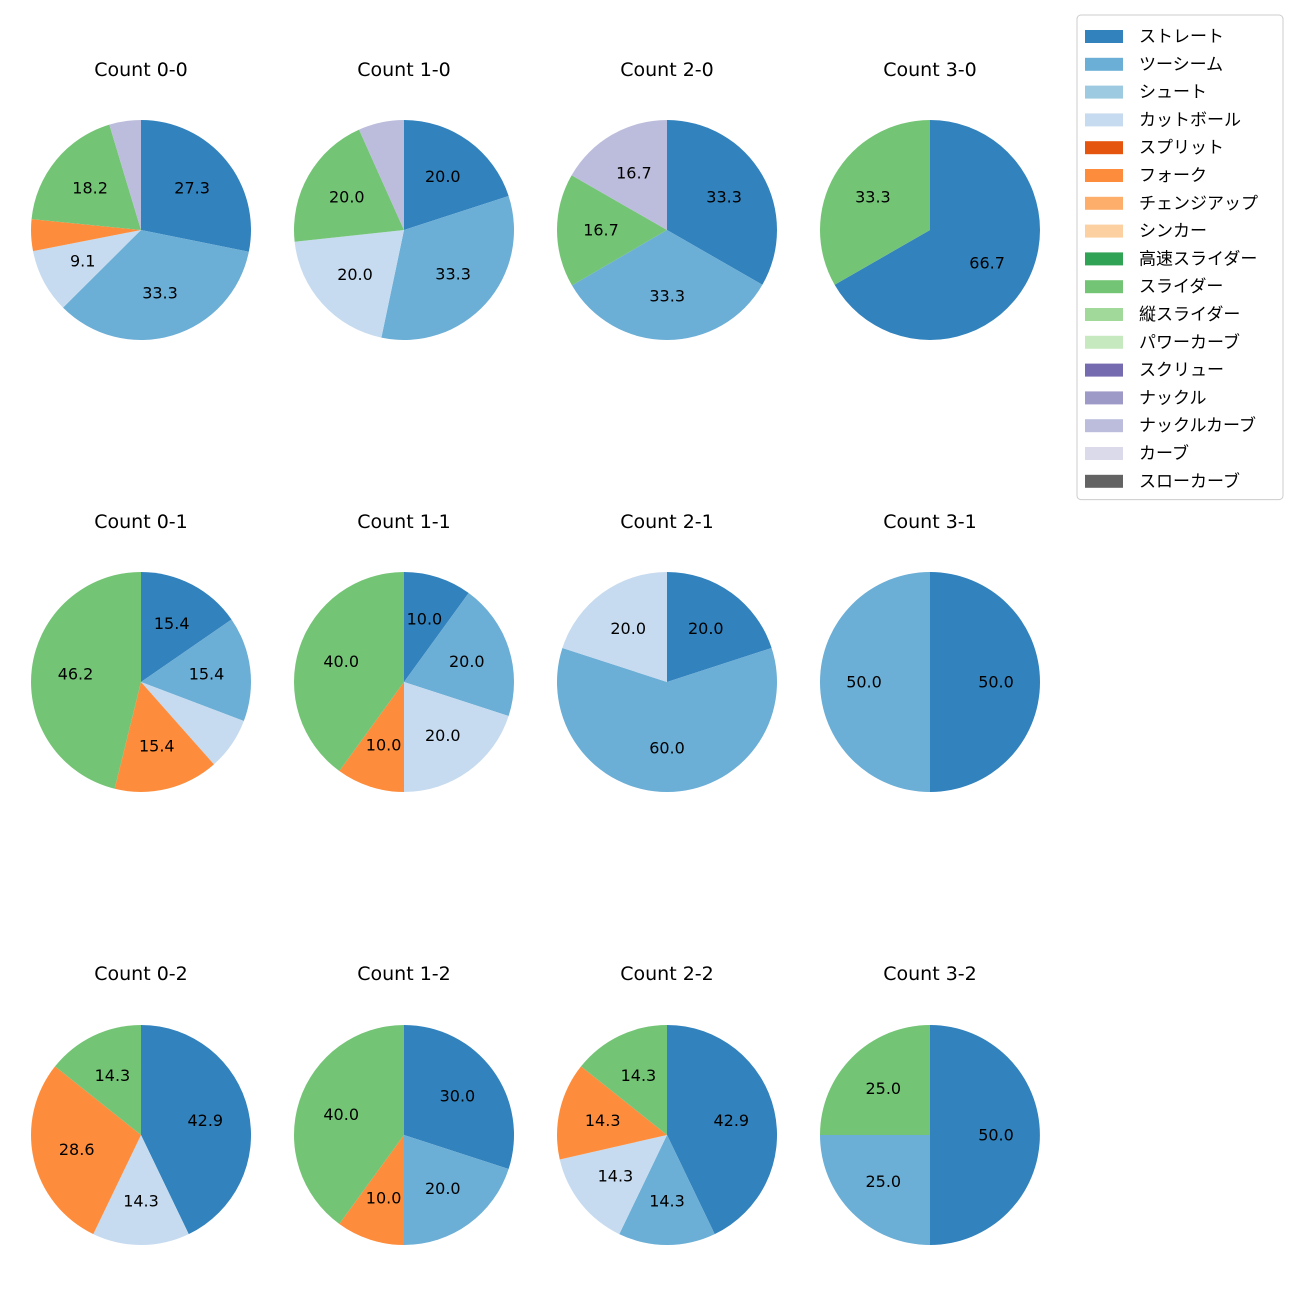 The image size is (1300, 1300). I want to click on pie-12: Count 3-2 50.0 25.0 25.0, so click(930, 1104).